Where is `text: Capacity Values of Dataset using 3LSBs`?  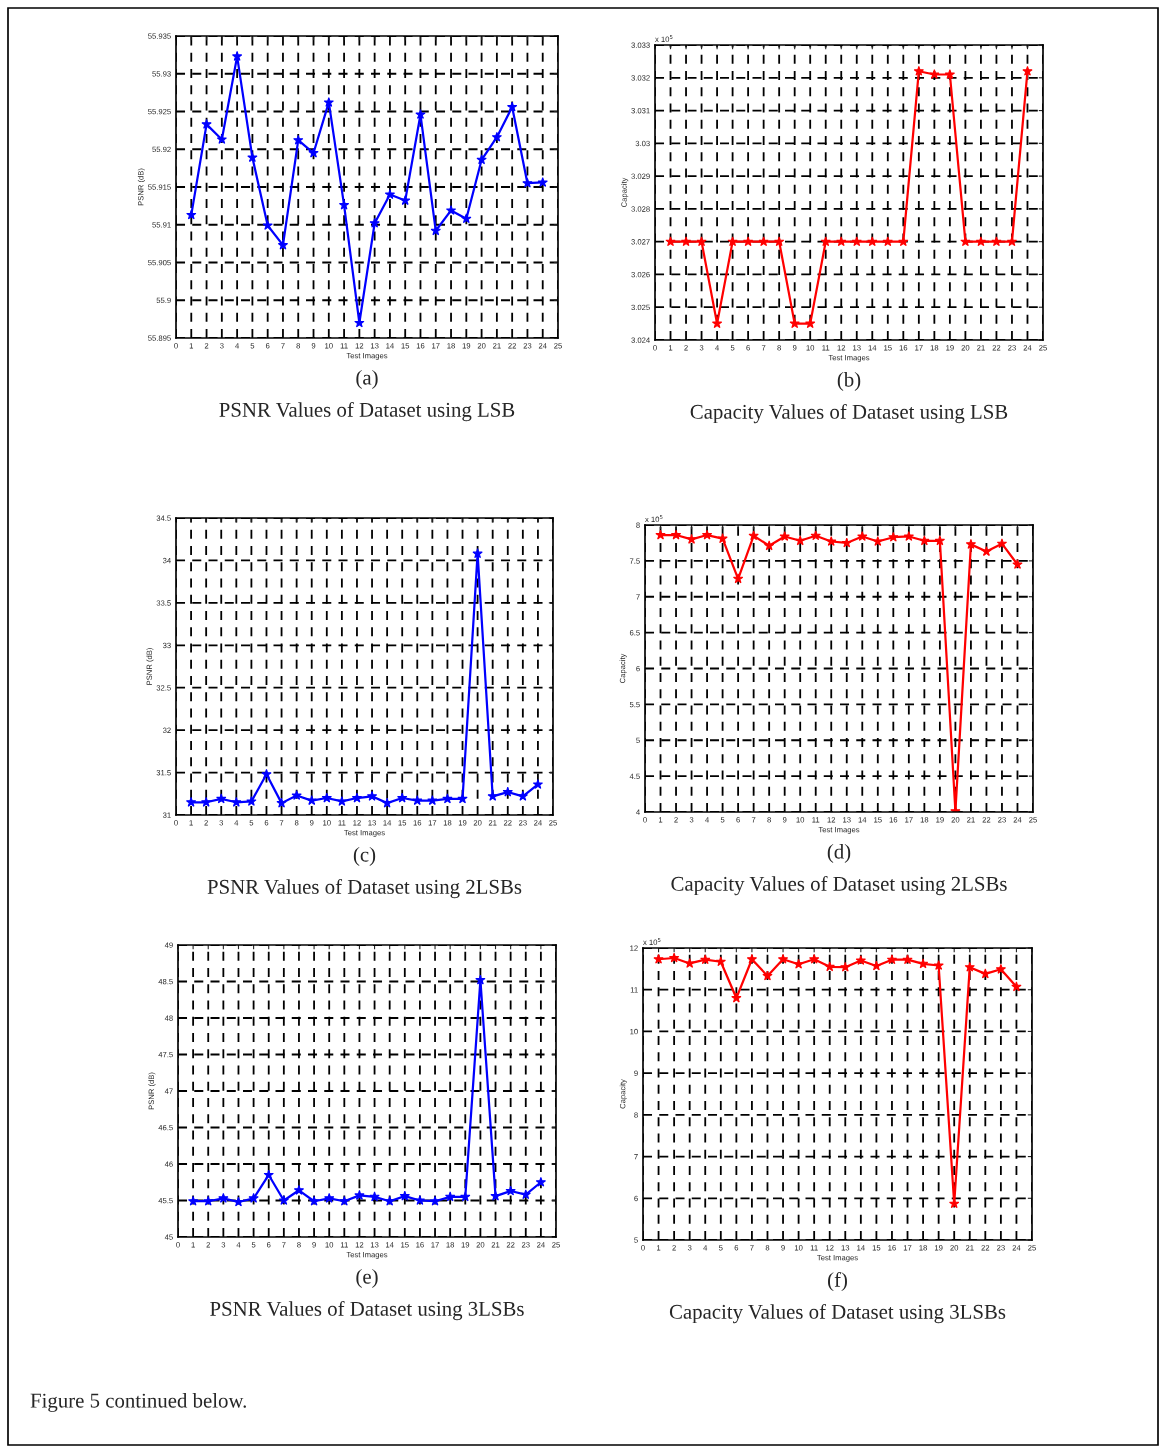
text: Capacity Values of Dataset using 3LSBs is located at coordinates (837, 1314).